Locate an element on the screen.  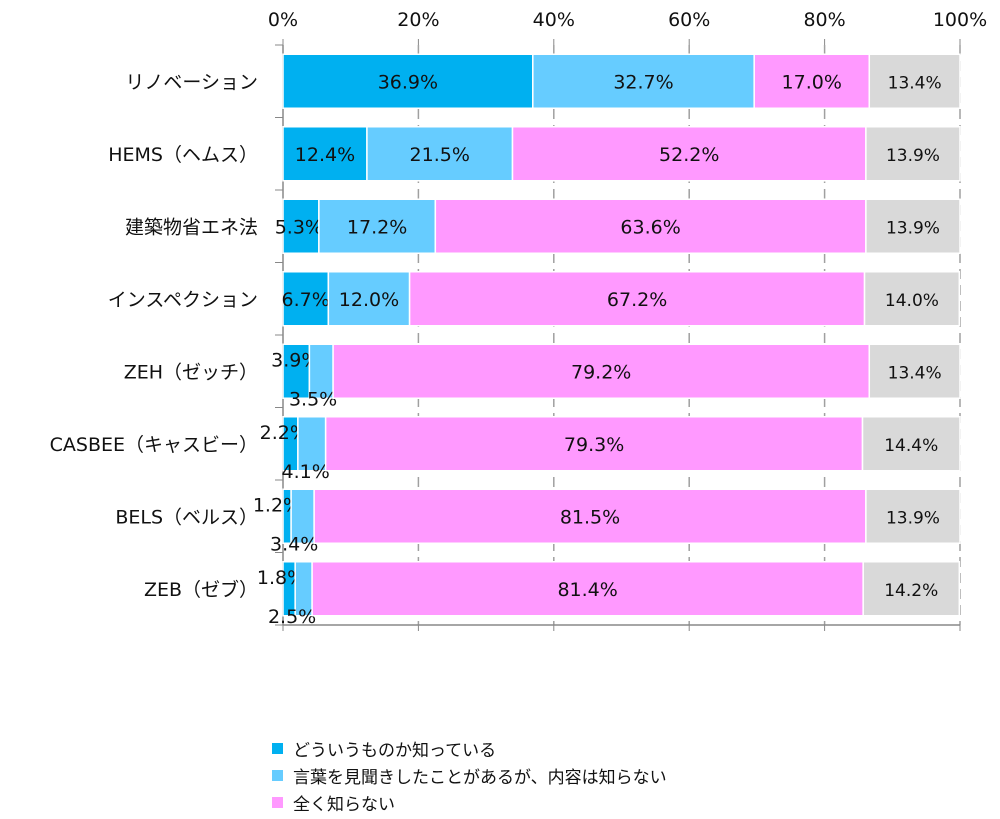
data-label: 17.0% is located at coordinates (812, 82).